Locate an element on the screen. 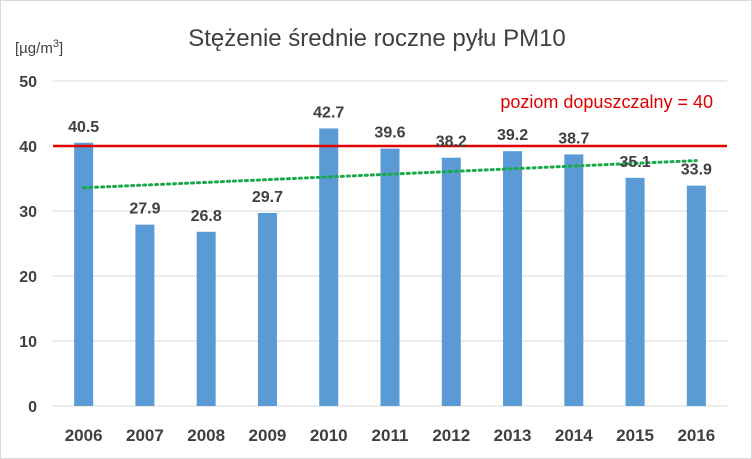 The height and width of the screenshot is (459, 752). trendline is located at coordinates (390, 174).